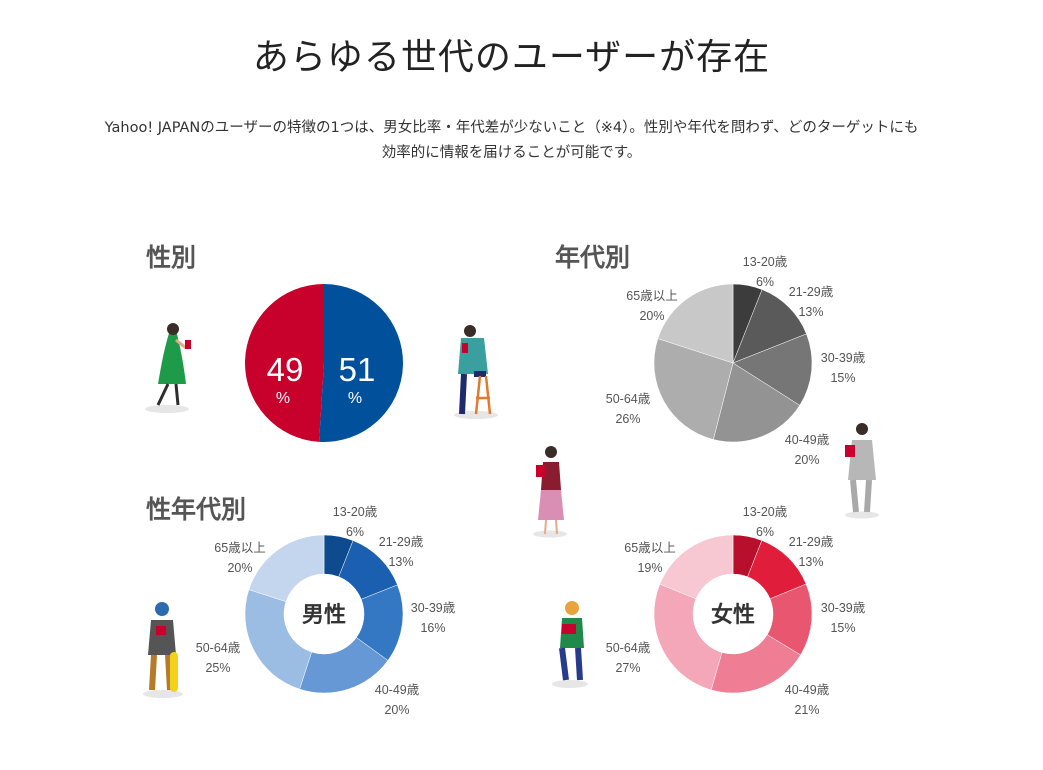 This screenshot has height=770, width=1043. I want to click on slice-value-label-male_age-5: 20%, so click(239, 568).